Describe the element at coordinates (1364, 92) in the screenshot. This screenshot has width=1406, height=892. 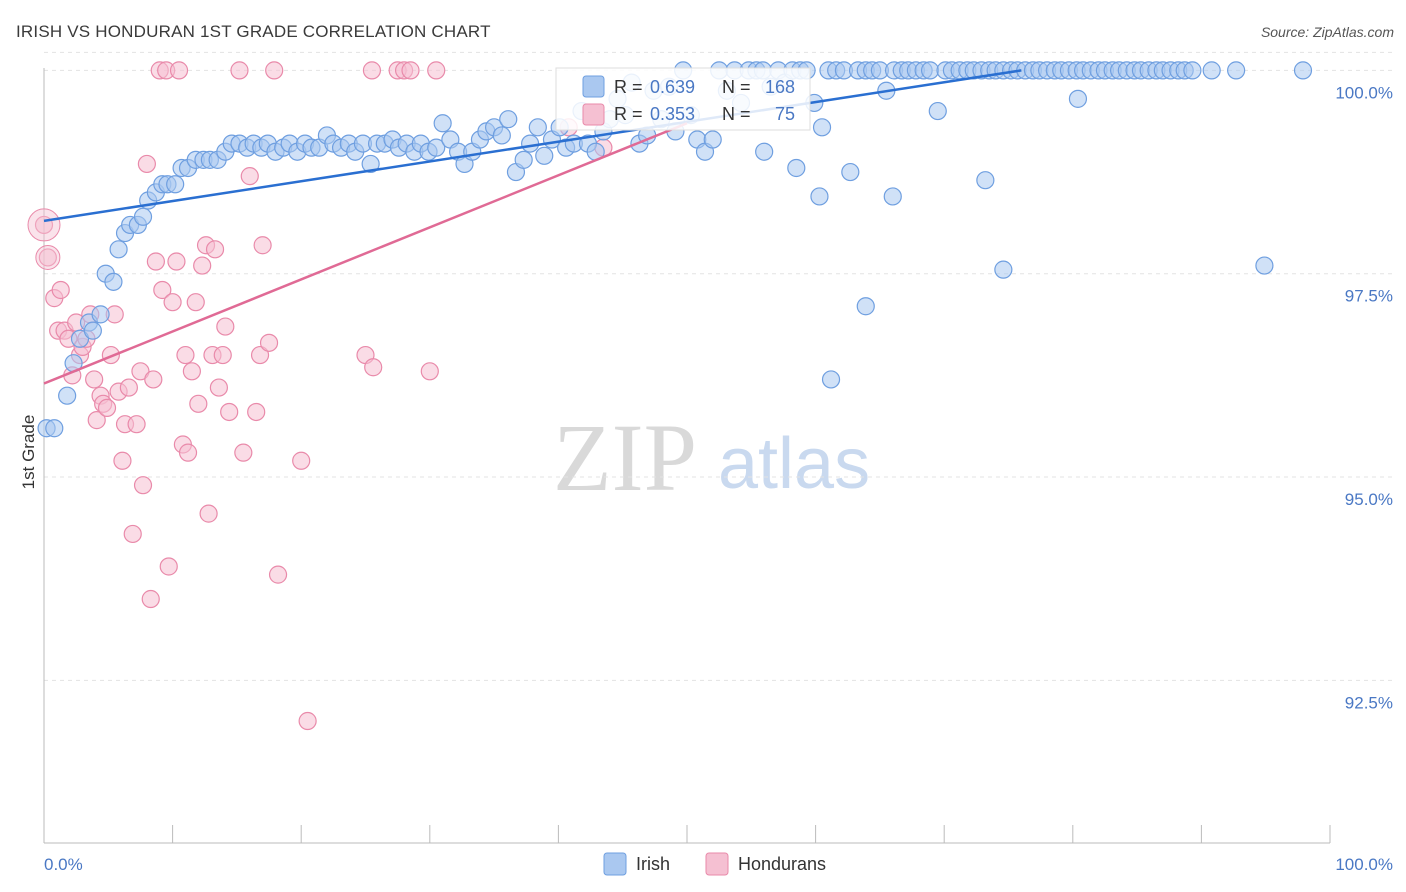
I see `y-tick-label: 100.0%` at that location.